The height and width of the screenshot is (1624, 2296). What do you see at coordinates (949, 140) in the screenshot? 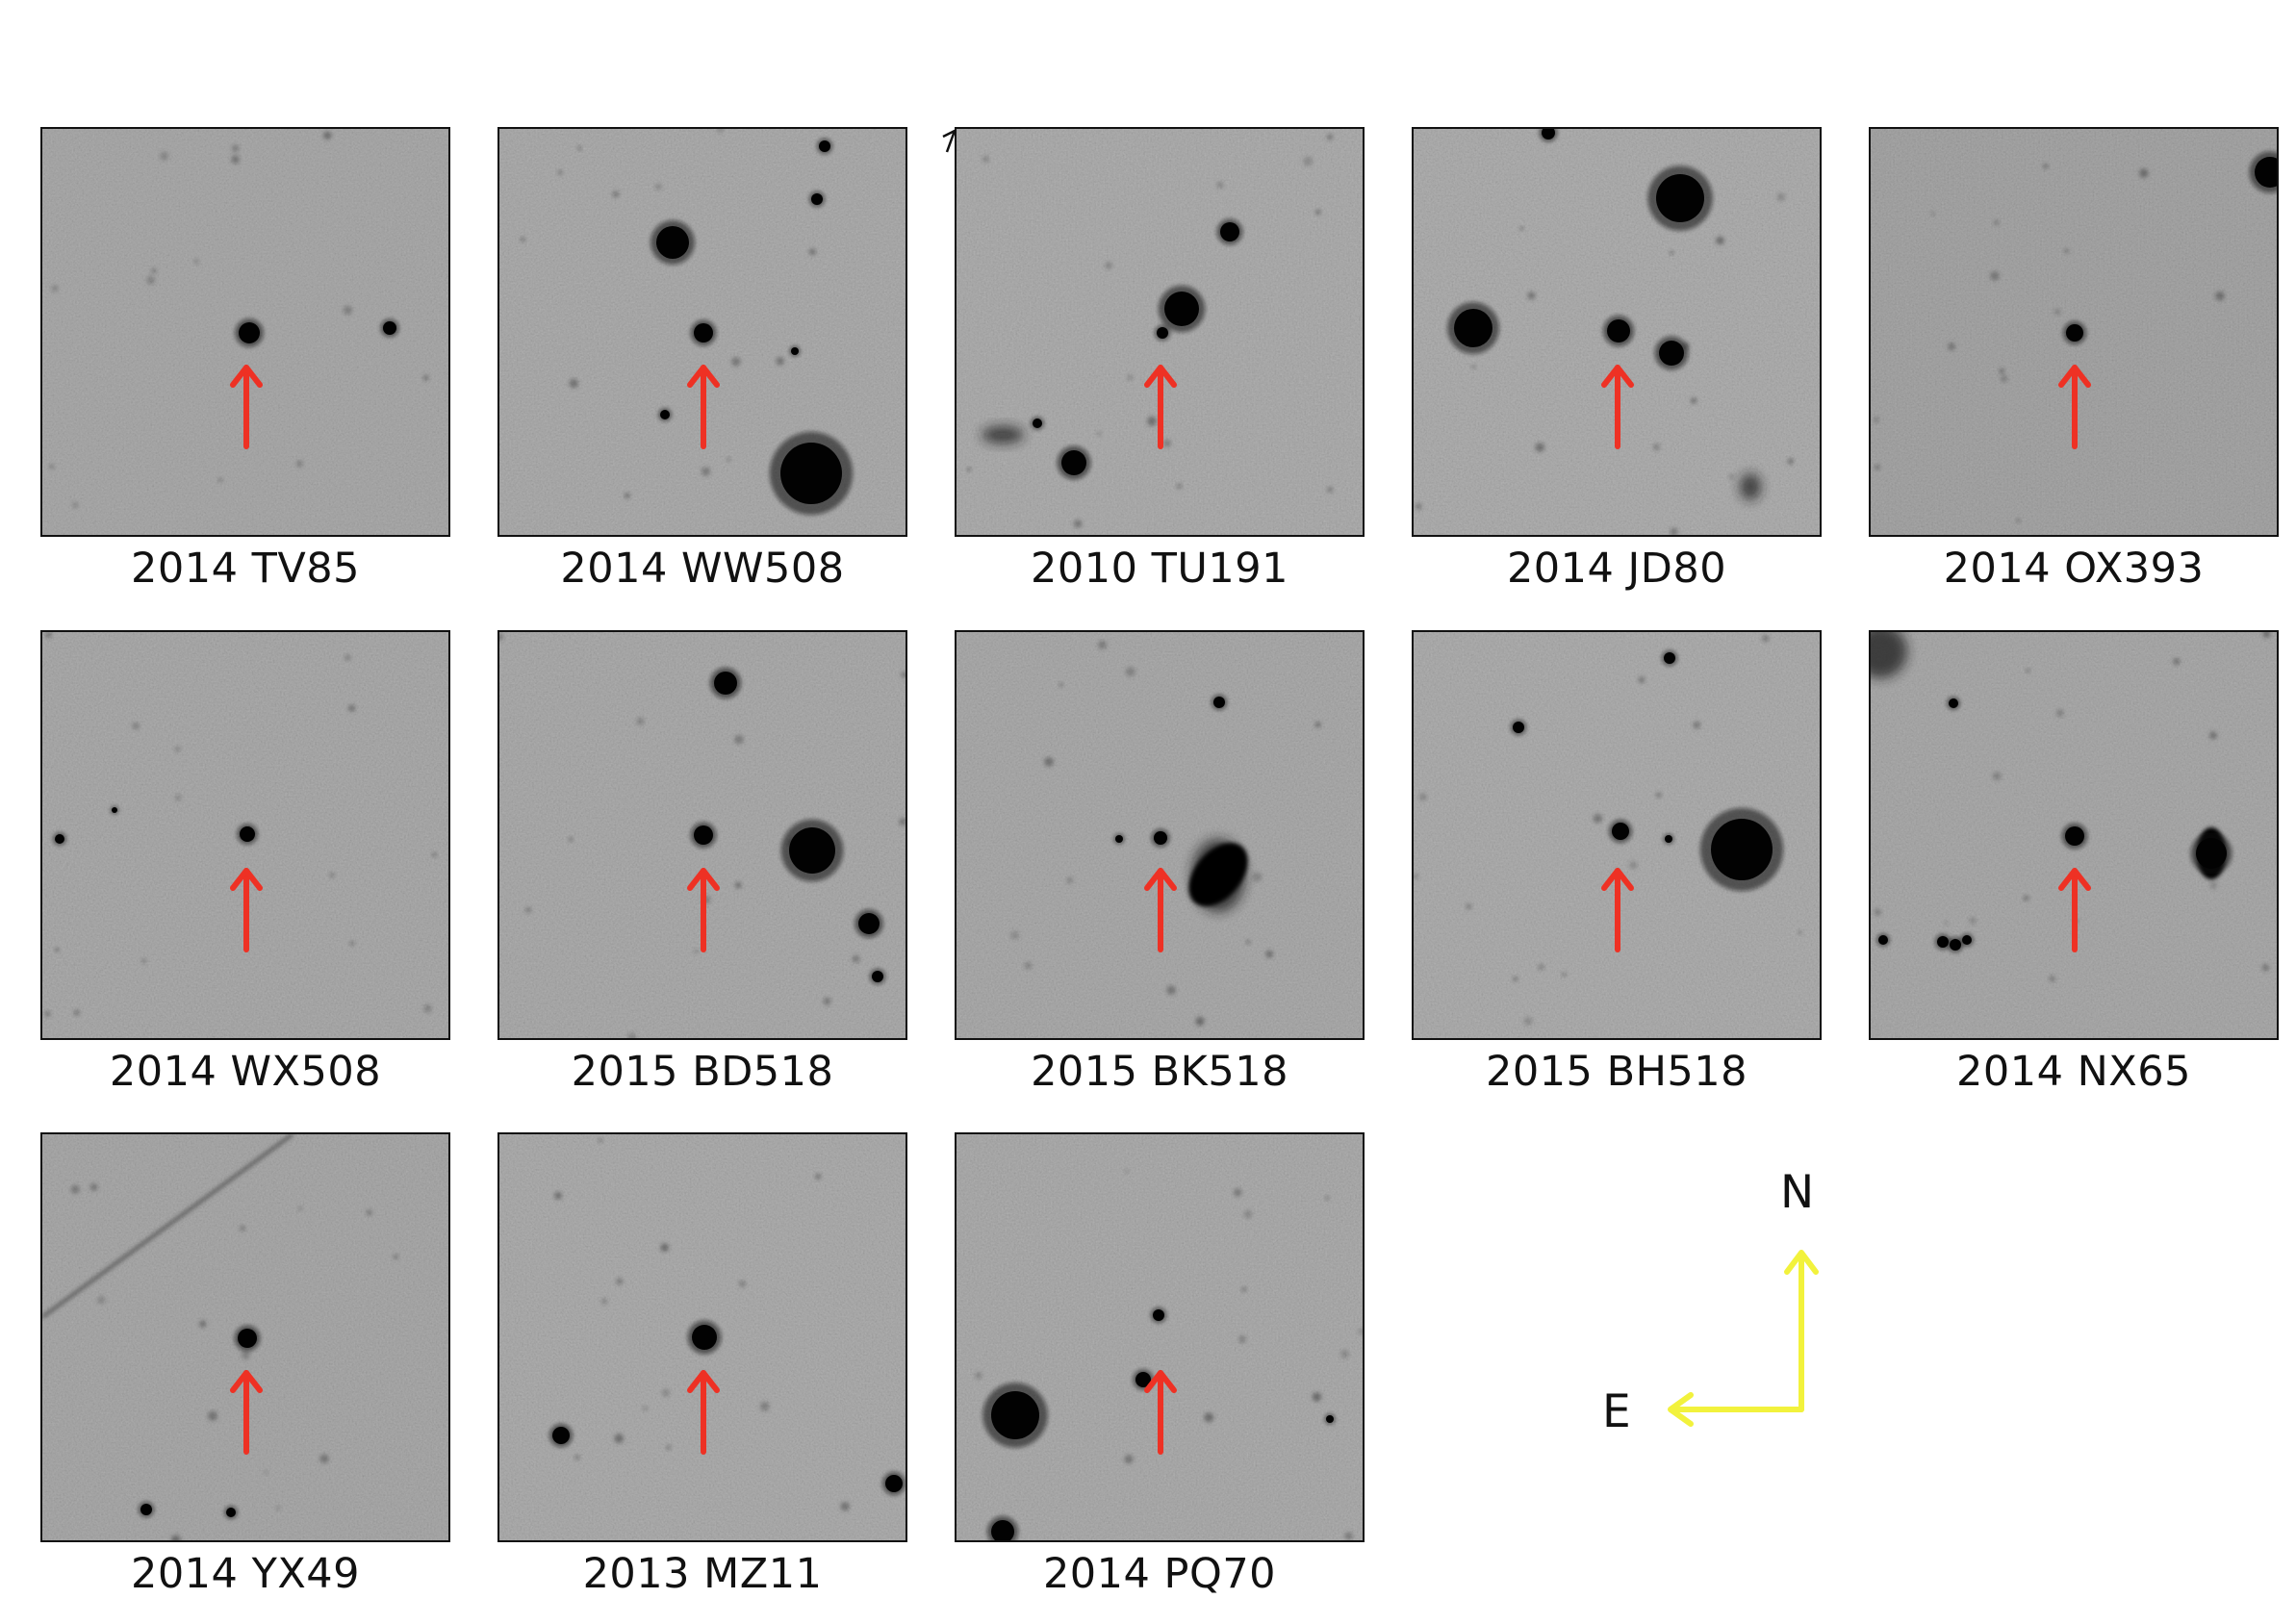
I see `stray-tick-mark` at bounding box center [949, 140].